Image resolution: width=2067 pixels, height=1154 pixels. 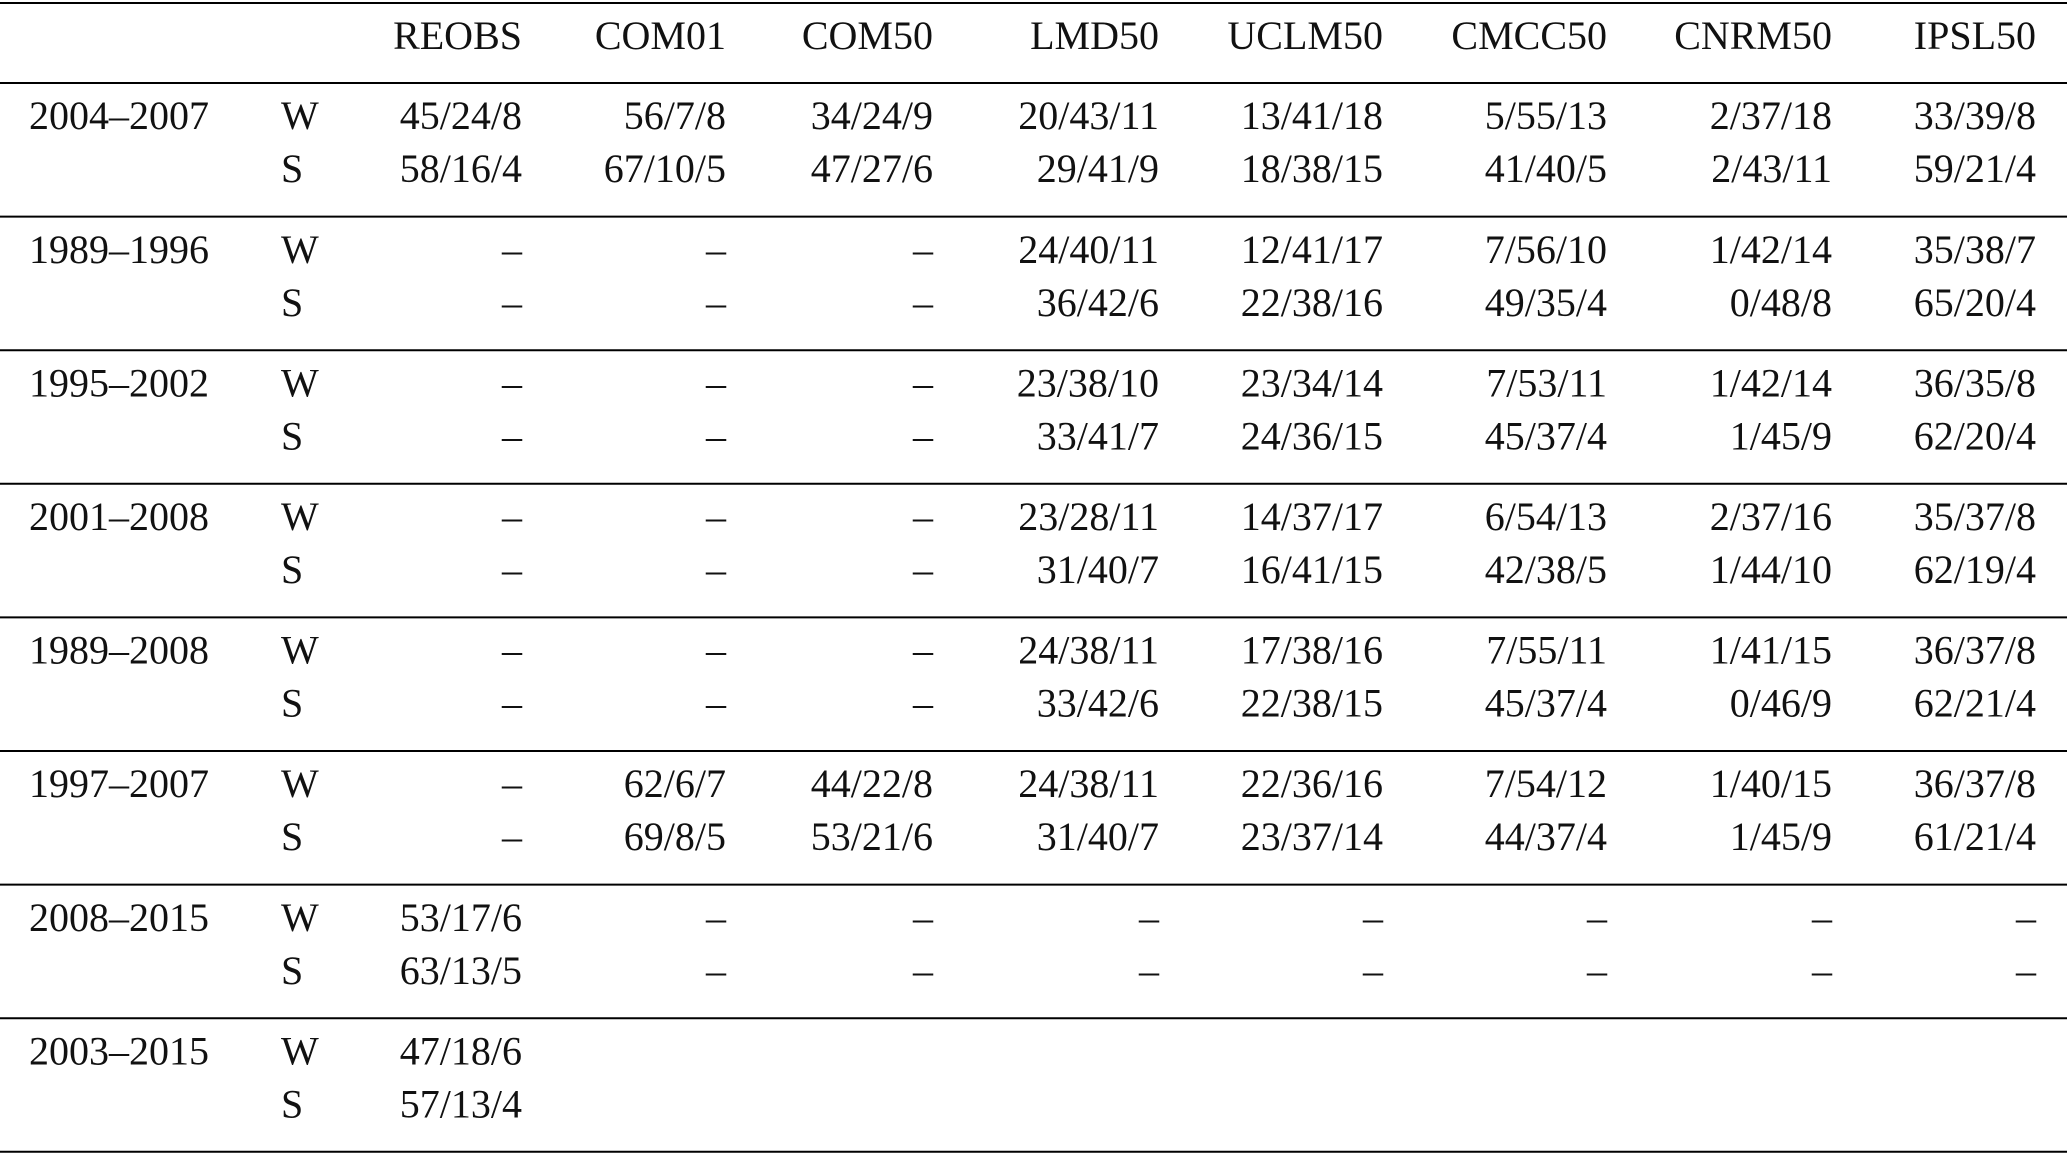 I want to click on column-header: CNRM50, so click(x=1753, y=35).